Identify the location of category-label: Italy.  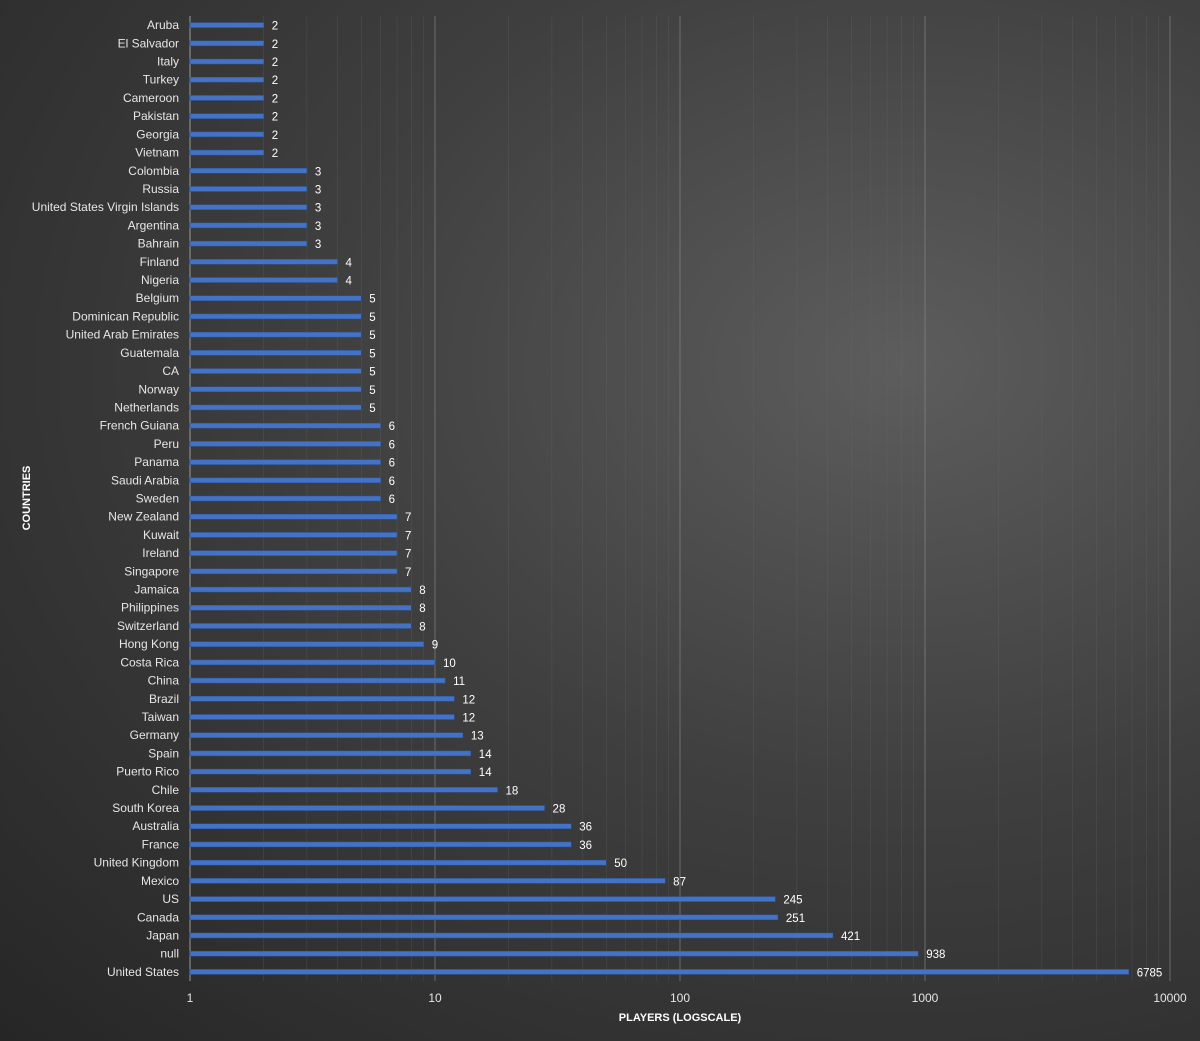
(168, 62).